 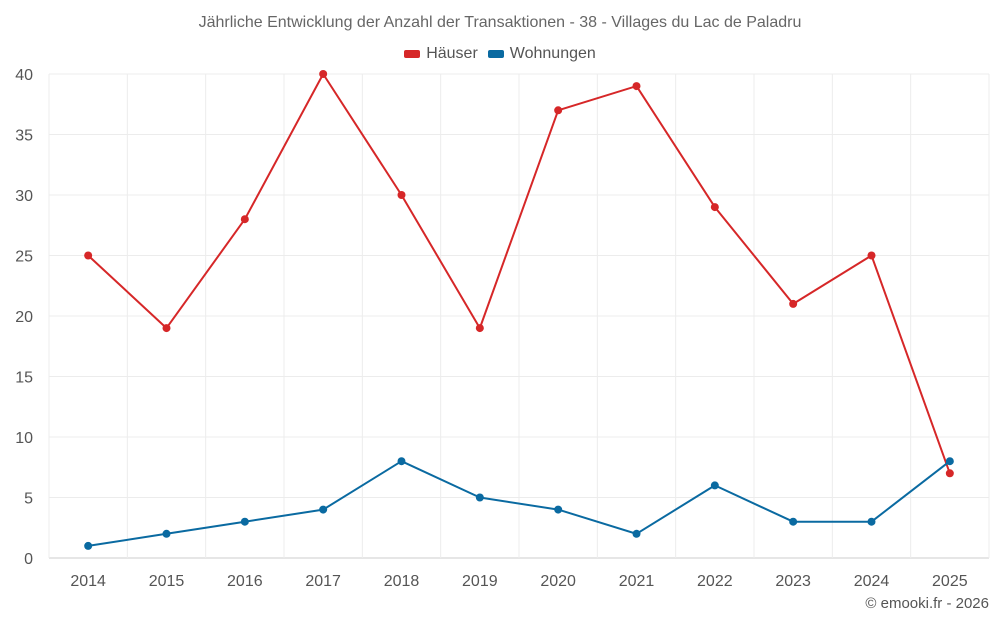 I want to click on x-tick-label: 2014, so click(x=88, y=581).